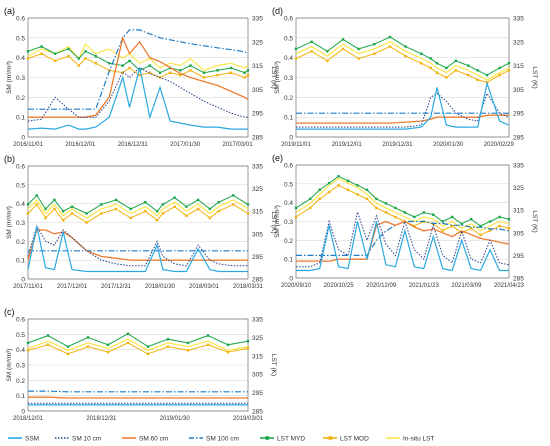 The height and width of the screenshot is (446, 550). What do you see at coordinates (138, 344) in the screenshot?
I see `series-line-insitu` at bounding box center [138, 344].